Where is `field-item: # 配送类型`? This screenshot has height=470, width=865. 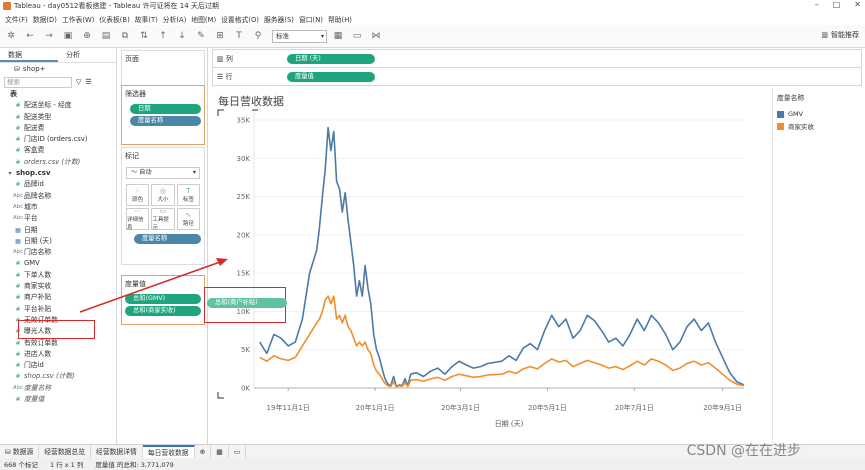
field-item: # 配送类型 is located at coordinates (58, 117).